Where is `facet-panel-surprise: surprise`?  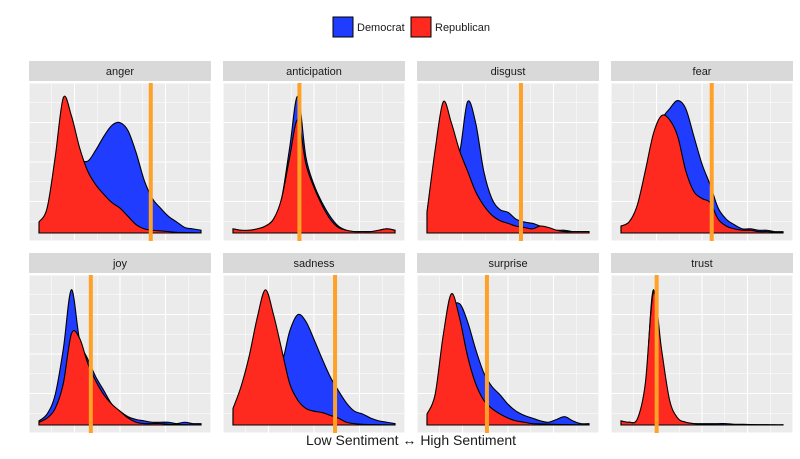 facet-panel-surprise: surprise is located at coordinates (508, 343).